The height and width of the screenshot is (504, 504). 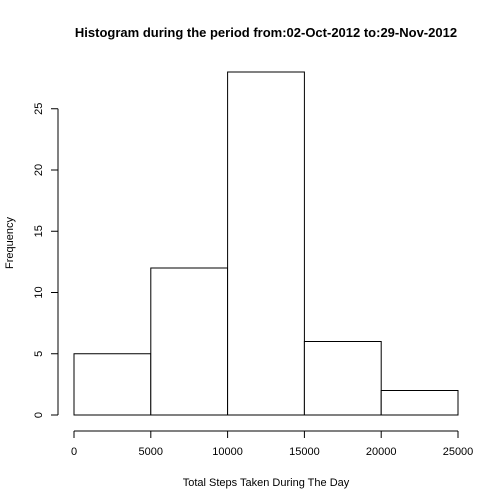 What do you see at coordinates (74, 452) in the screenshot?
I see `x-tick-label: 0` at bounding box center [74, 452].